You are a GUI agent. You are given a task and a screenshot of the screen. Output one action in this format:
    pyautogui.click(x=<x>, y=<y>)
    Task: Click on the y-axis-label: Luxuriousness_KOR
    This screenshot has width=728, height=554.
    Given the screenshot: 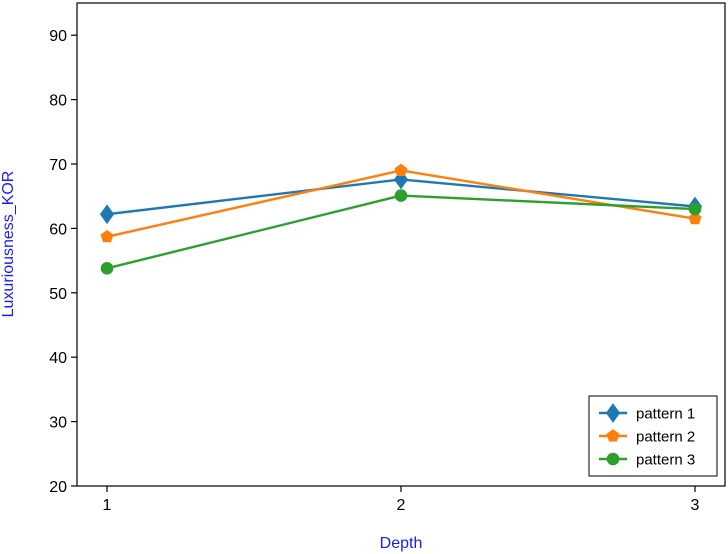 What is the action you would take?
    pyautogui.click(x=8, y=244)
    